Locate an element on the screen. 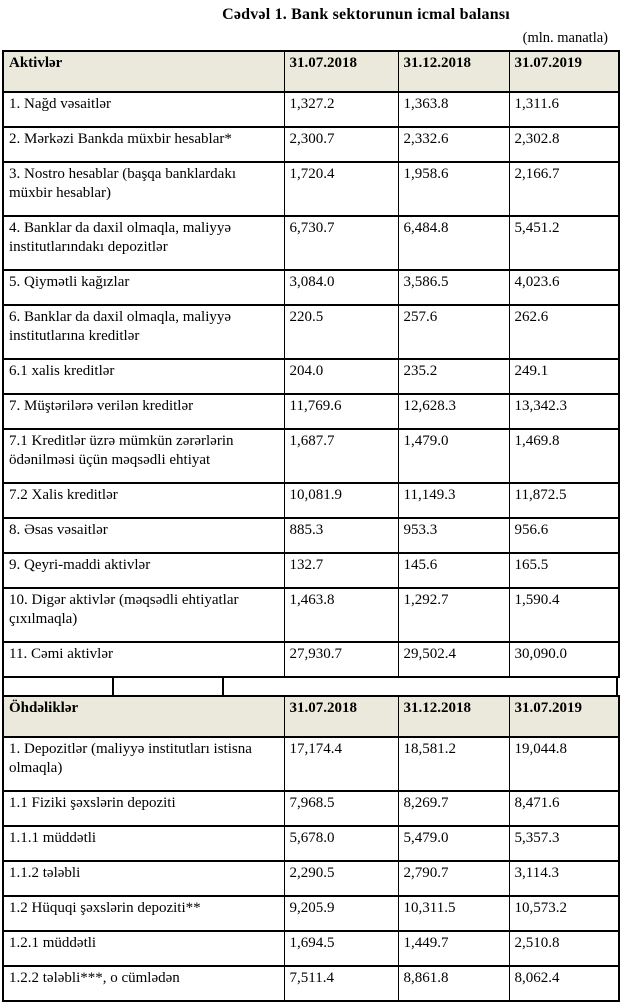  row-label-cell: 2. Mərkəzi Bankda müxbir hesablar* is located at coordinates (143, 144).